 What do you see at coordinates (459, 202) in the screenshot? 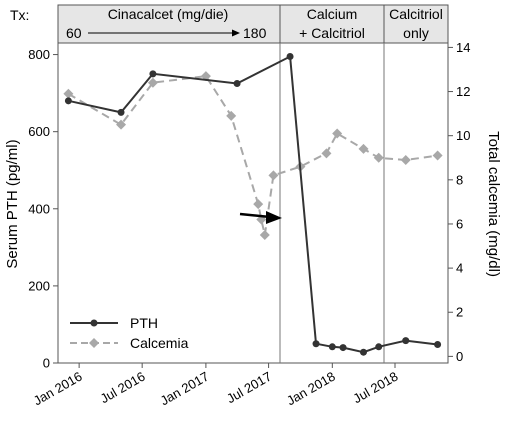
I see `y-right-axis: 0 2 4 6 8 10 12 14` at bounding box center [459, 202].